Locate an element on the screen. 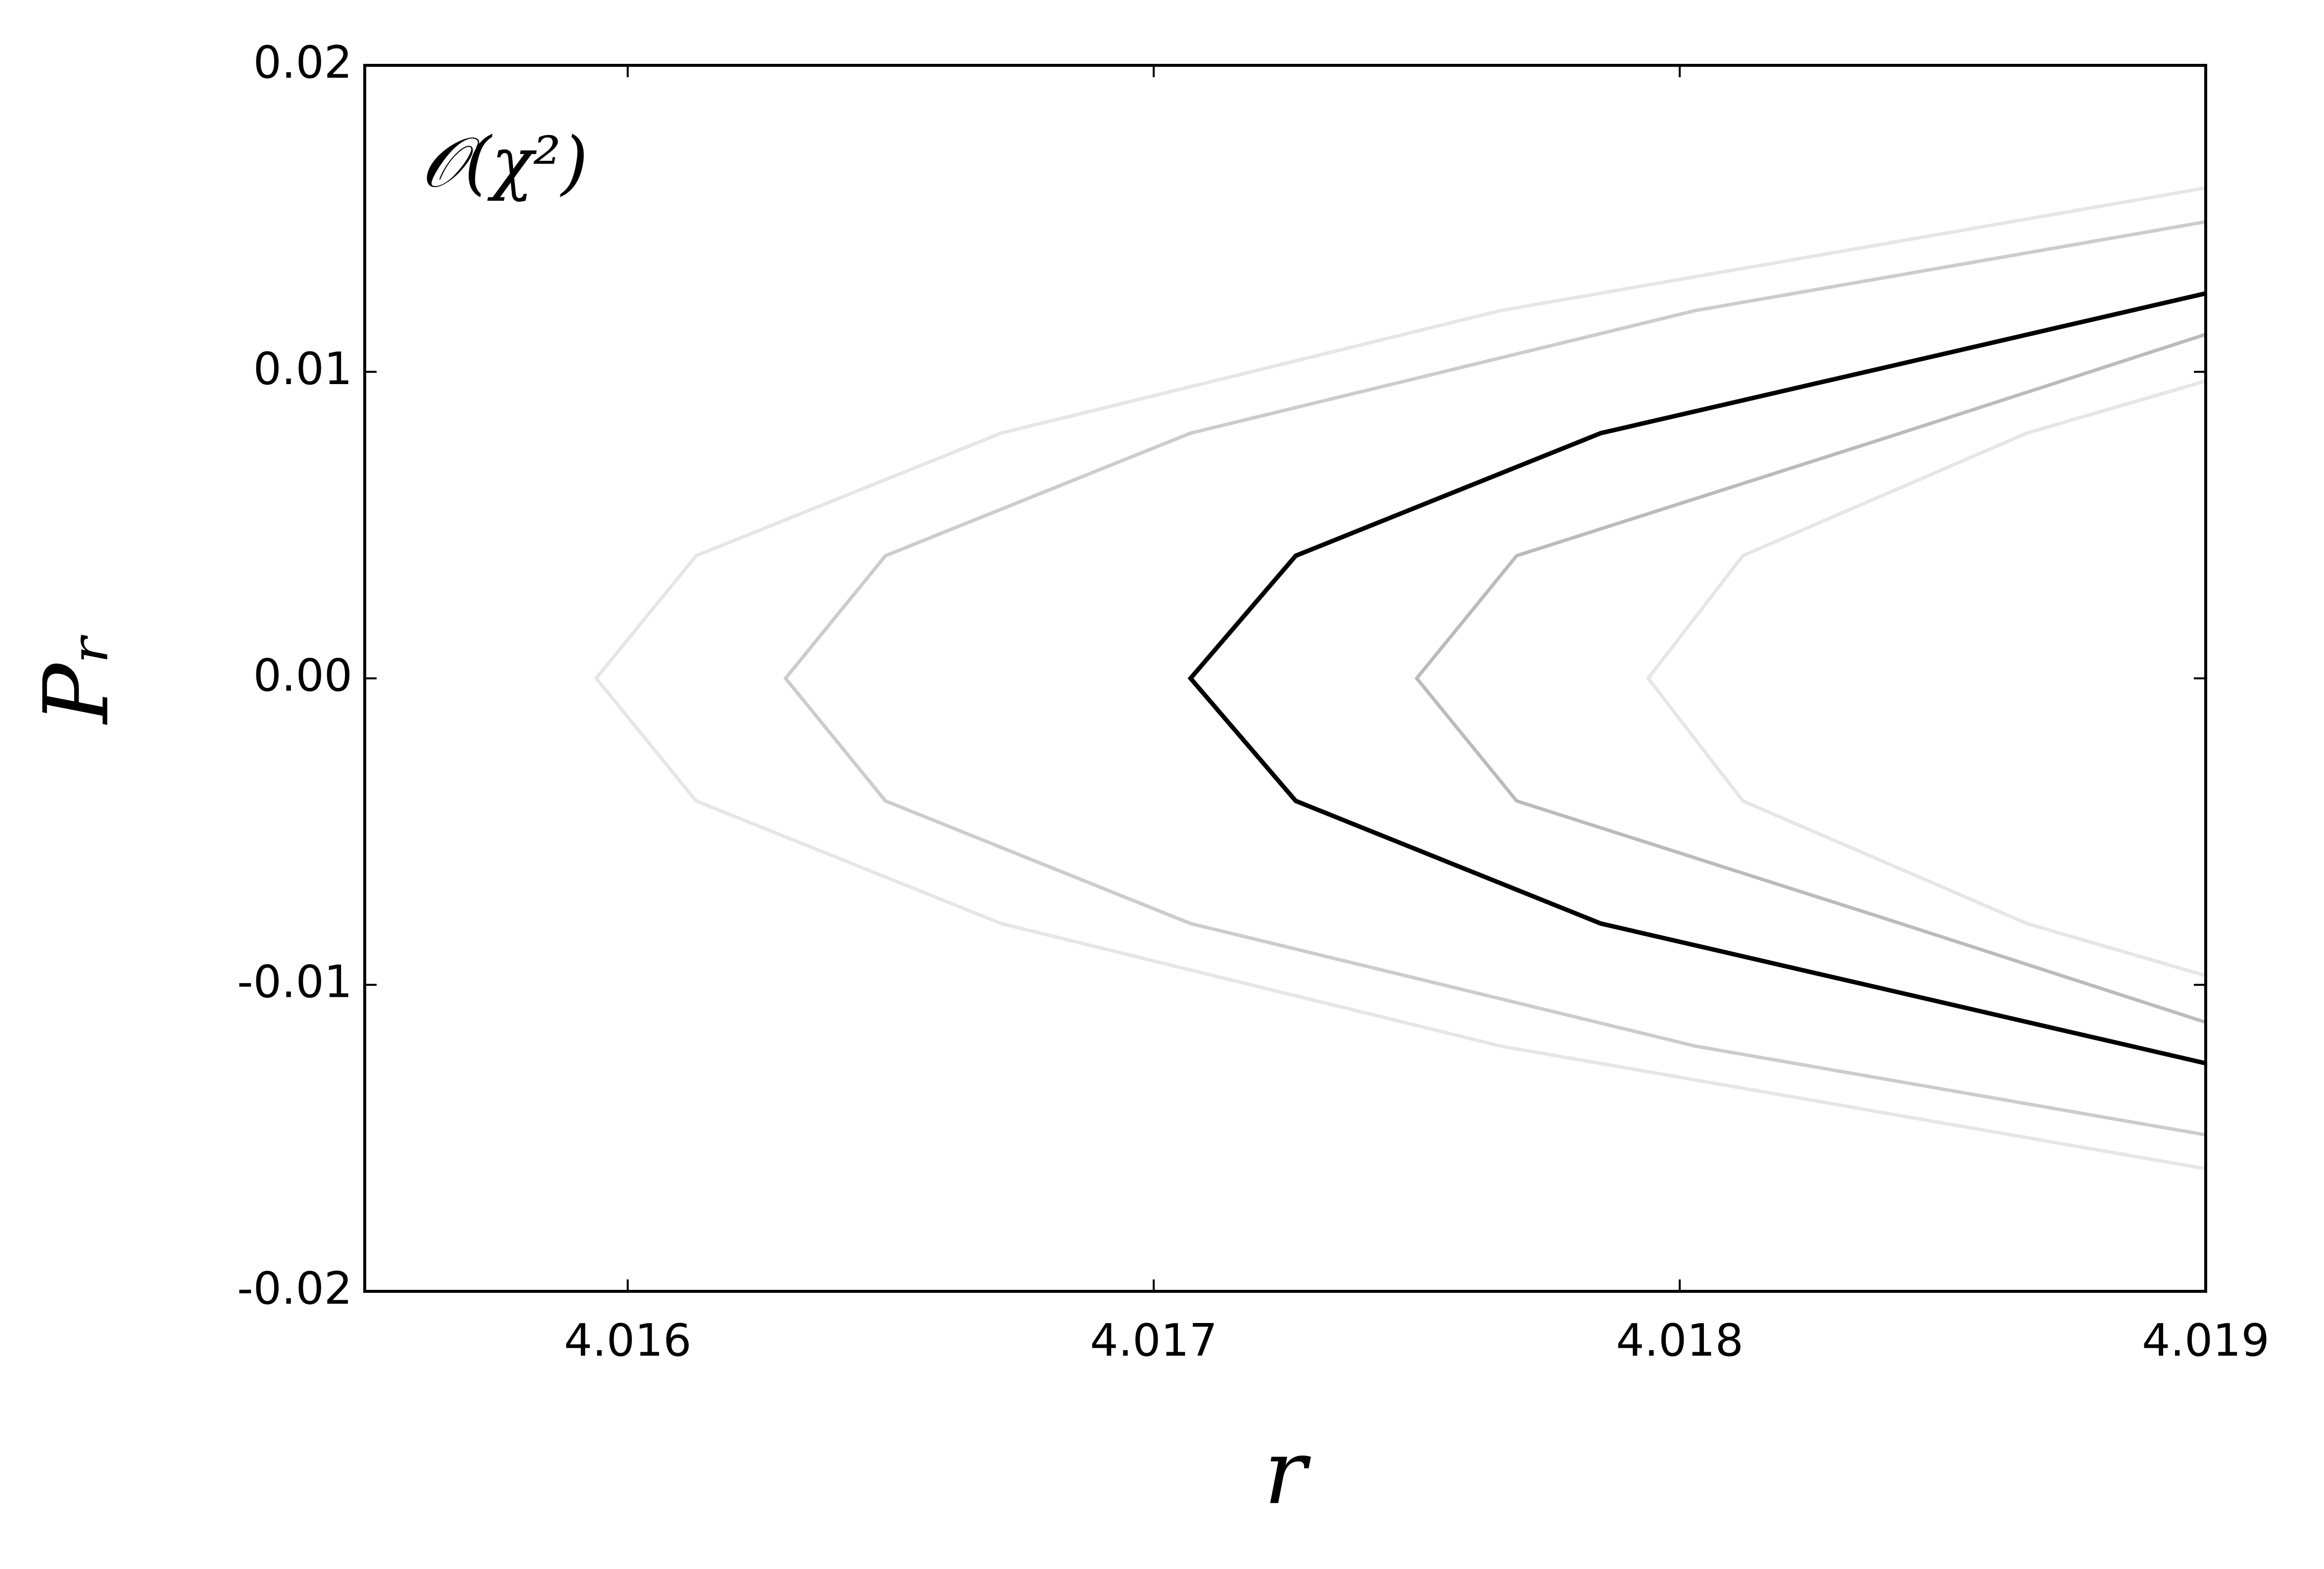  curve is located at coordinates (1926, 678).